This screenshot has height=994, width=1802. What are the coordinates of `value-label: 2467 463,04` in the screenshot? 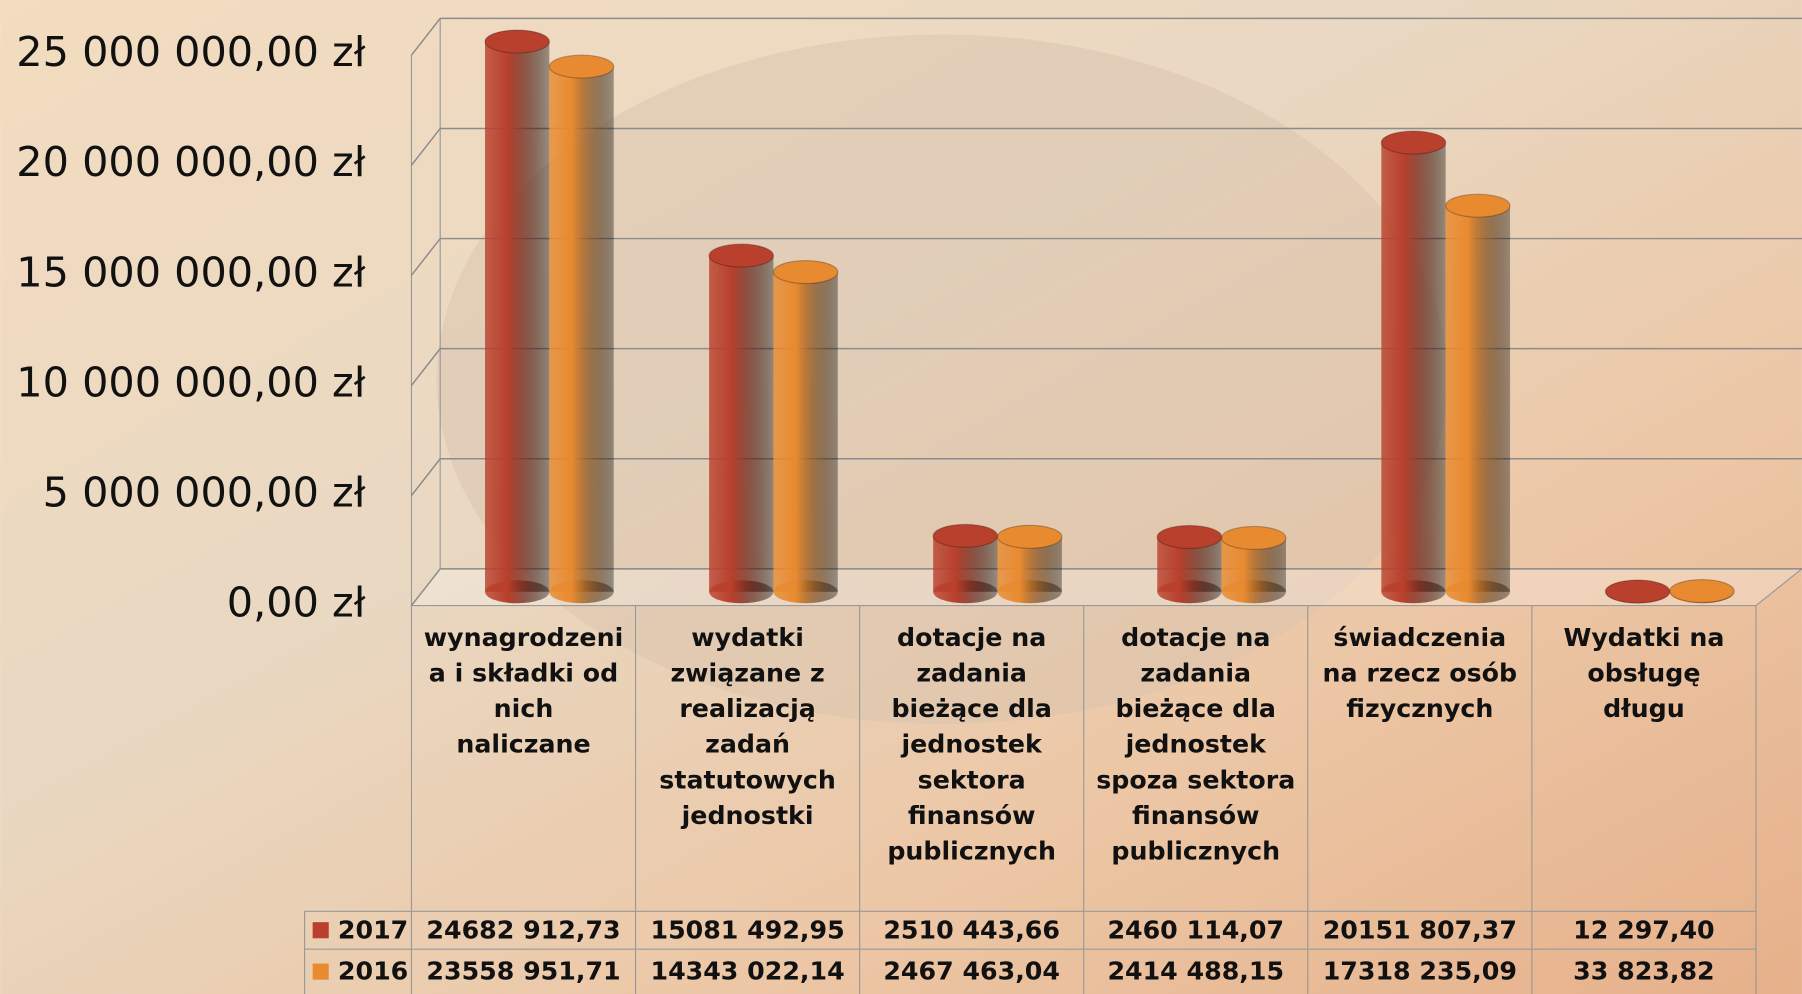 It's located at (971, 971).